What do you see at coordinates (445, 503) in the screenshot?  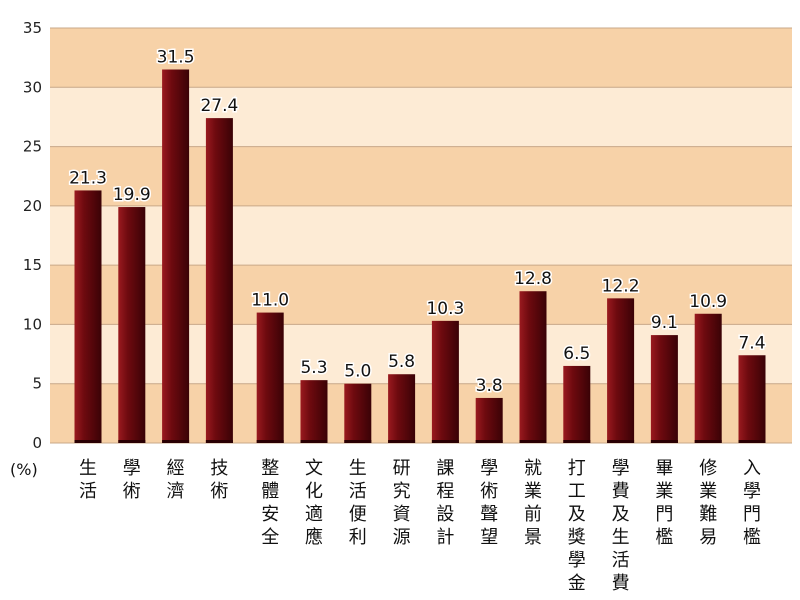 I see `category-label: 課程設計` at bounding box center [445, 503].